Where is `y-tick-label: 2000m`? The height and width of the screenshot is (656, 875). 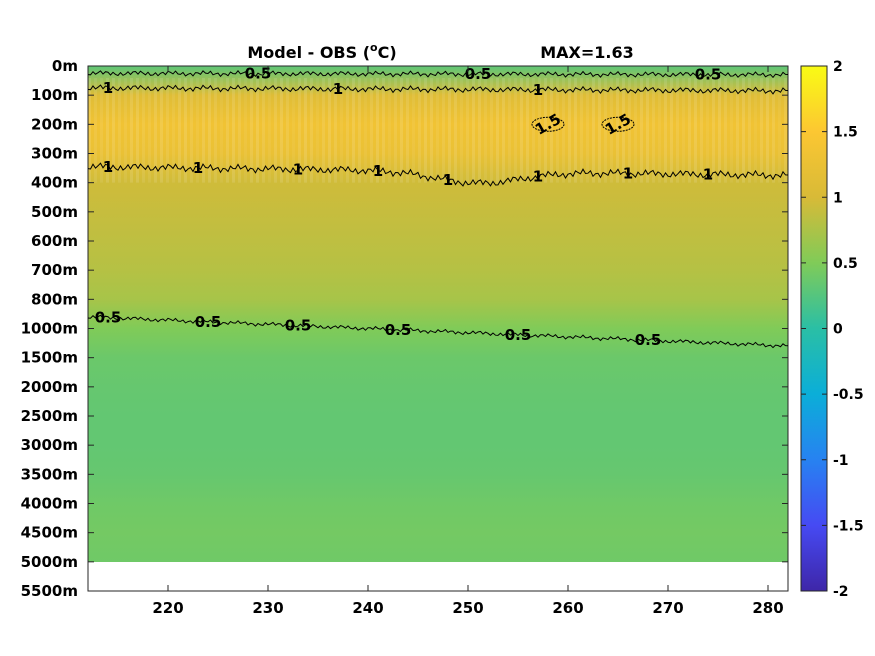
y-tick-label: 2000m is located at coordinates (49, 387).